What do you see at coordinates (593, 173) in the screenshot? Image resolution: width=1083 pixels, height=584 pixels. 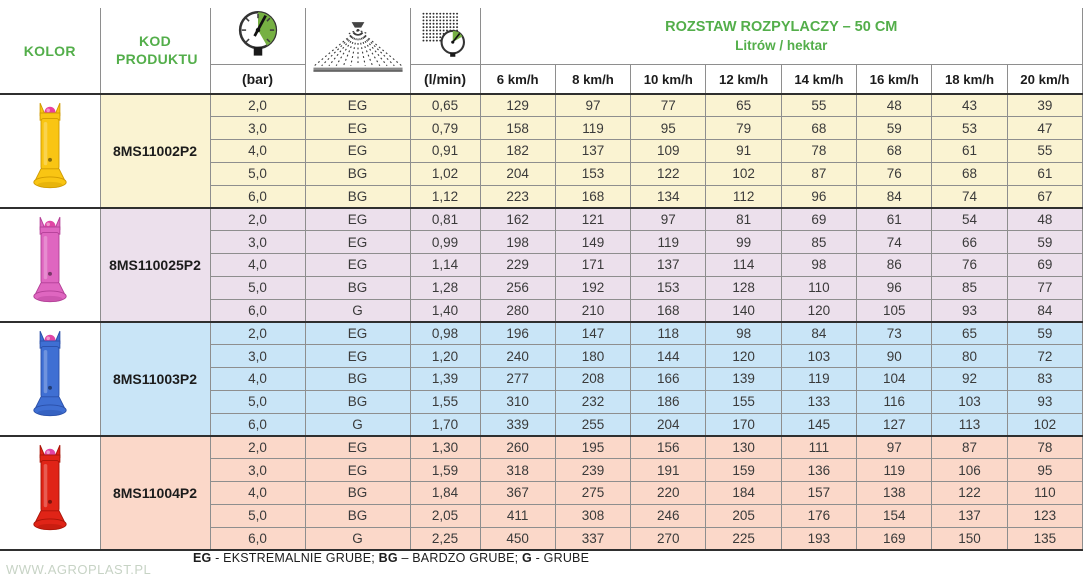 I see `liters-cell: 153` at bounding box center [593, 173].